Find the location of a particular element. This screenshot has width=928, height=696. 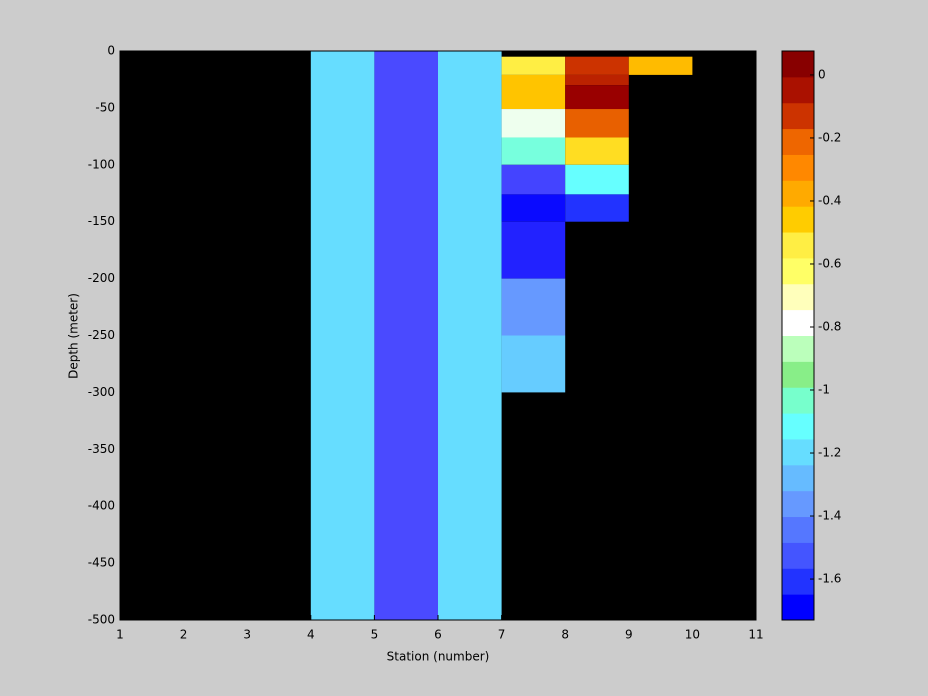

y-tick-label: -500 is located at coordinates (101, 620).